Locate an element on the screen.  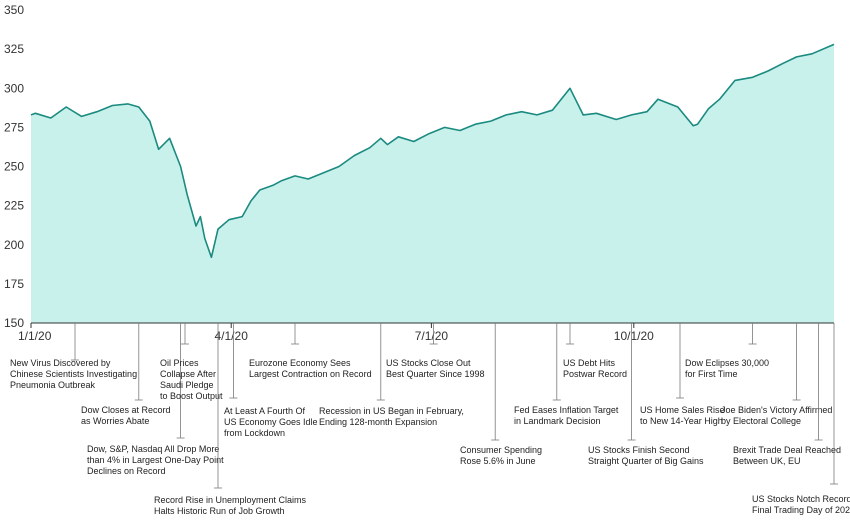
x-axis: 1/1/20 4/1/20 7/1/20 10/1/20 is located at coordinates (426, 332).